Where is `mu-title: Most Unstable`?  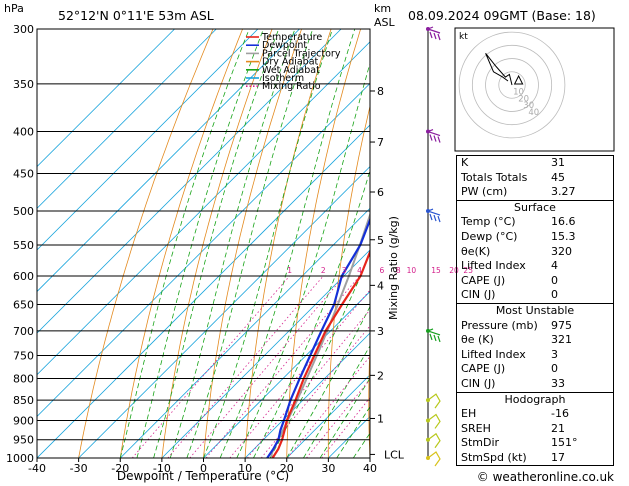
mu-title: Most Unstable is located at coordinates (535, 310).